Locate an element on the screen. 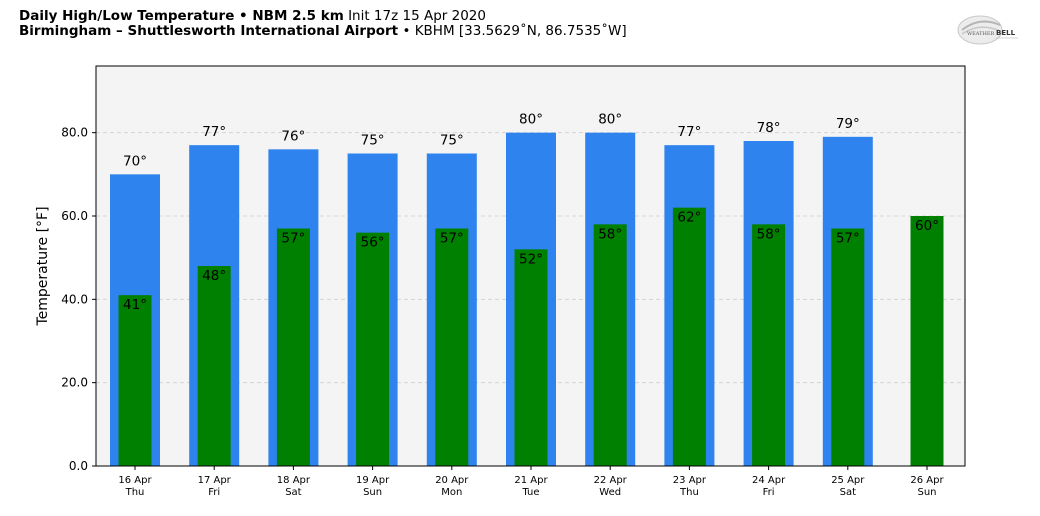 Image resolution: width=1040 pixels, height=516 pixels. x-tick-day: Wed is located at coordinates (610, 492).